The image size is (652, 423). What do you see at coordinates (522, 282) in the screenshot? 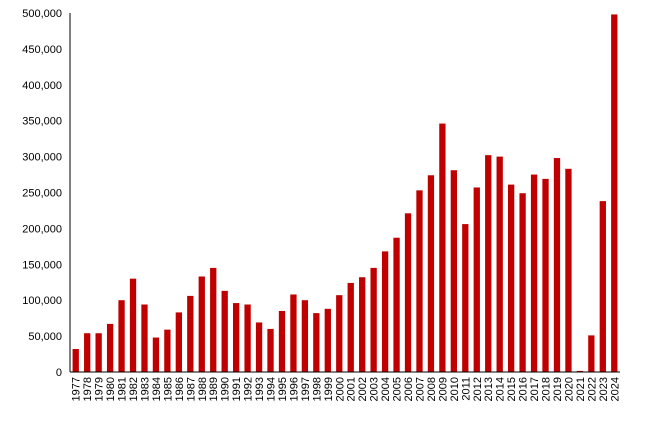
I see `bar-2016` at bounding box center [522, 282].